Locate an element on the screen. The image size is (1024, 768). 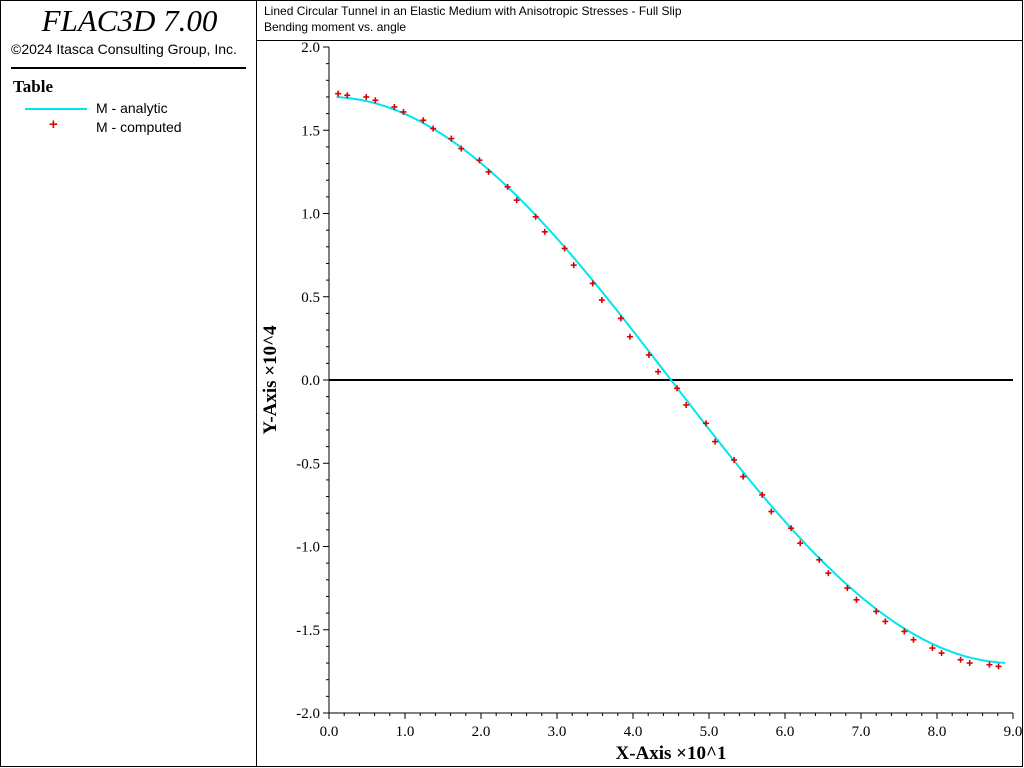
y-tick-label: 1.5 is located at coordinates (310, 131).